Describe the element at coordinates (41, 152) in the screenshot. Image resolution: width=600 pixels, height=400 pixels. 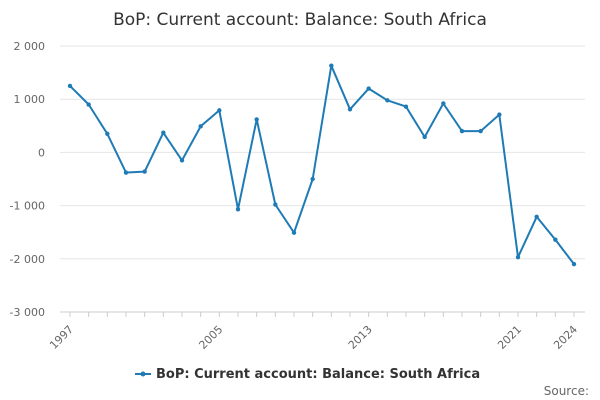
I see `y-tick-label: 0` at that location.